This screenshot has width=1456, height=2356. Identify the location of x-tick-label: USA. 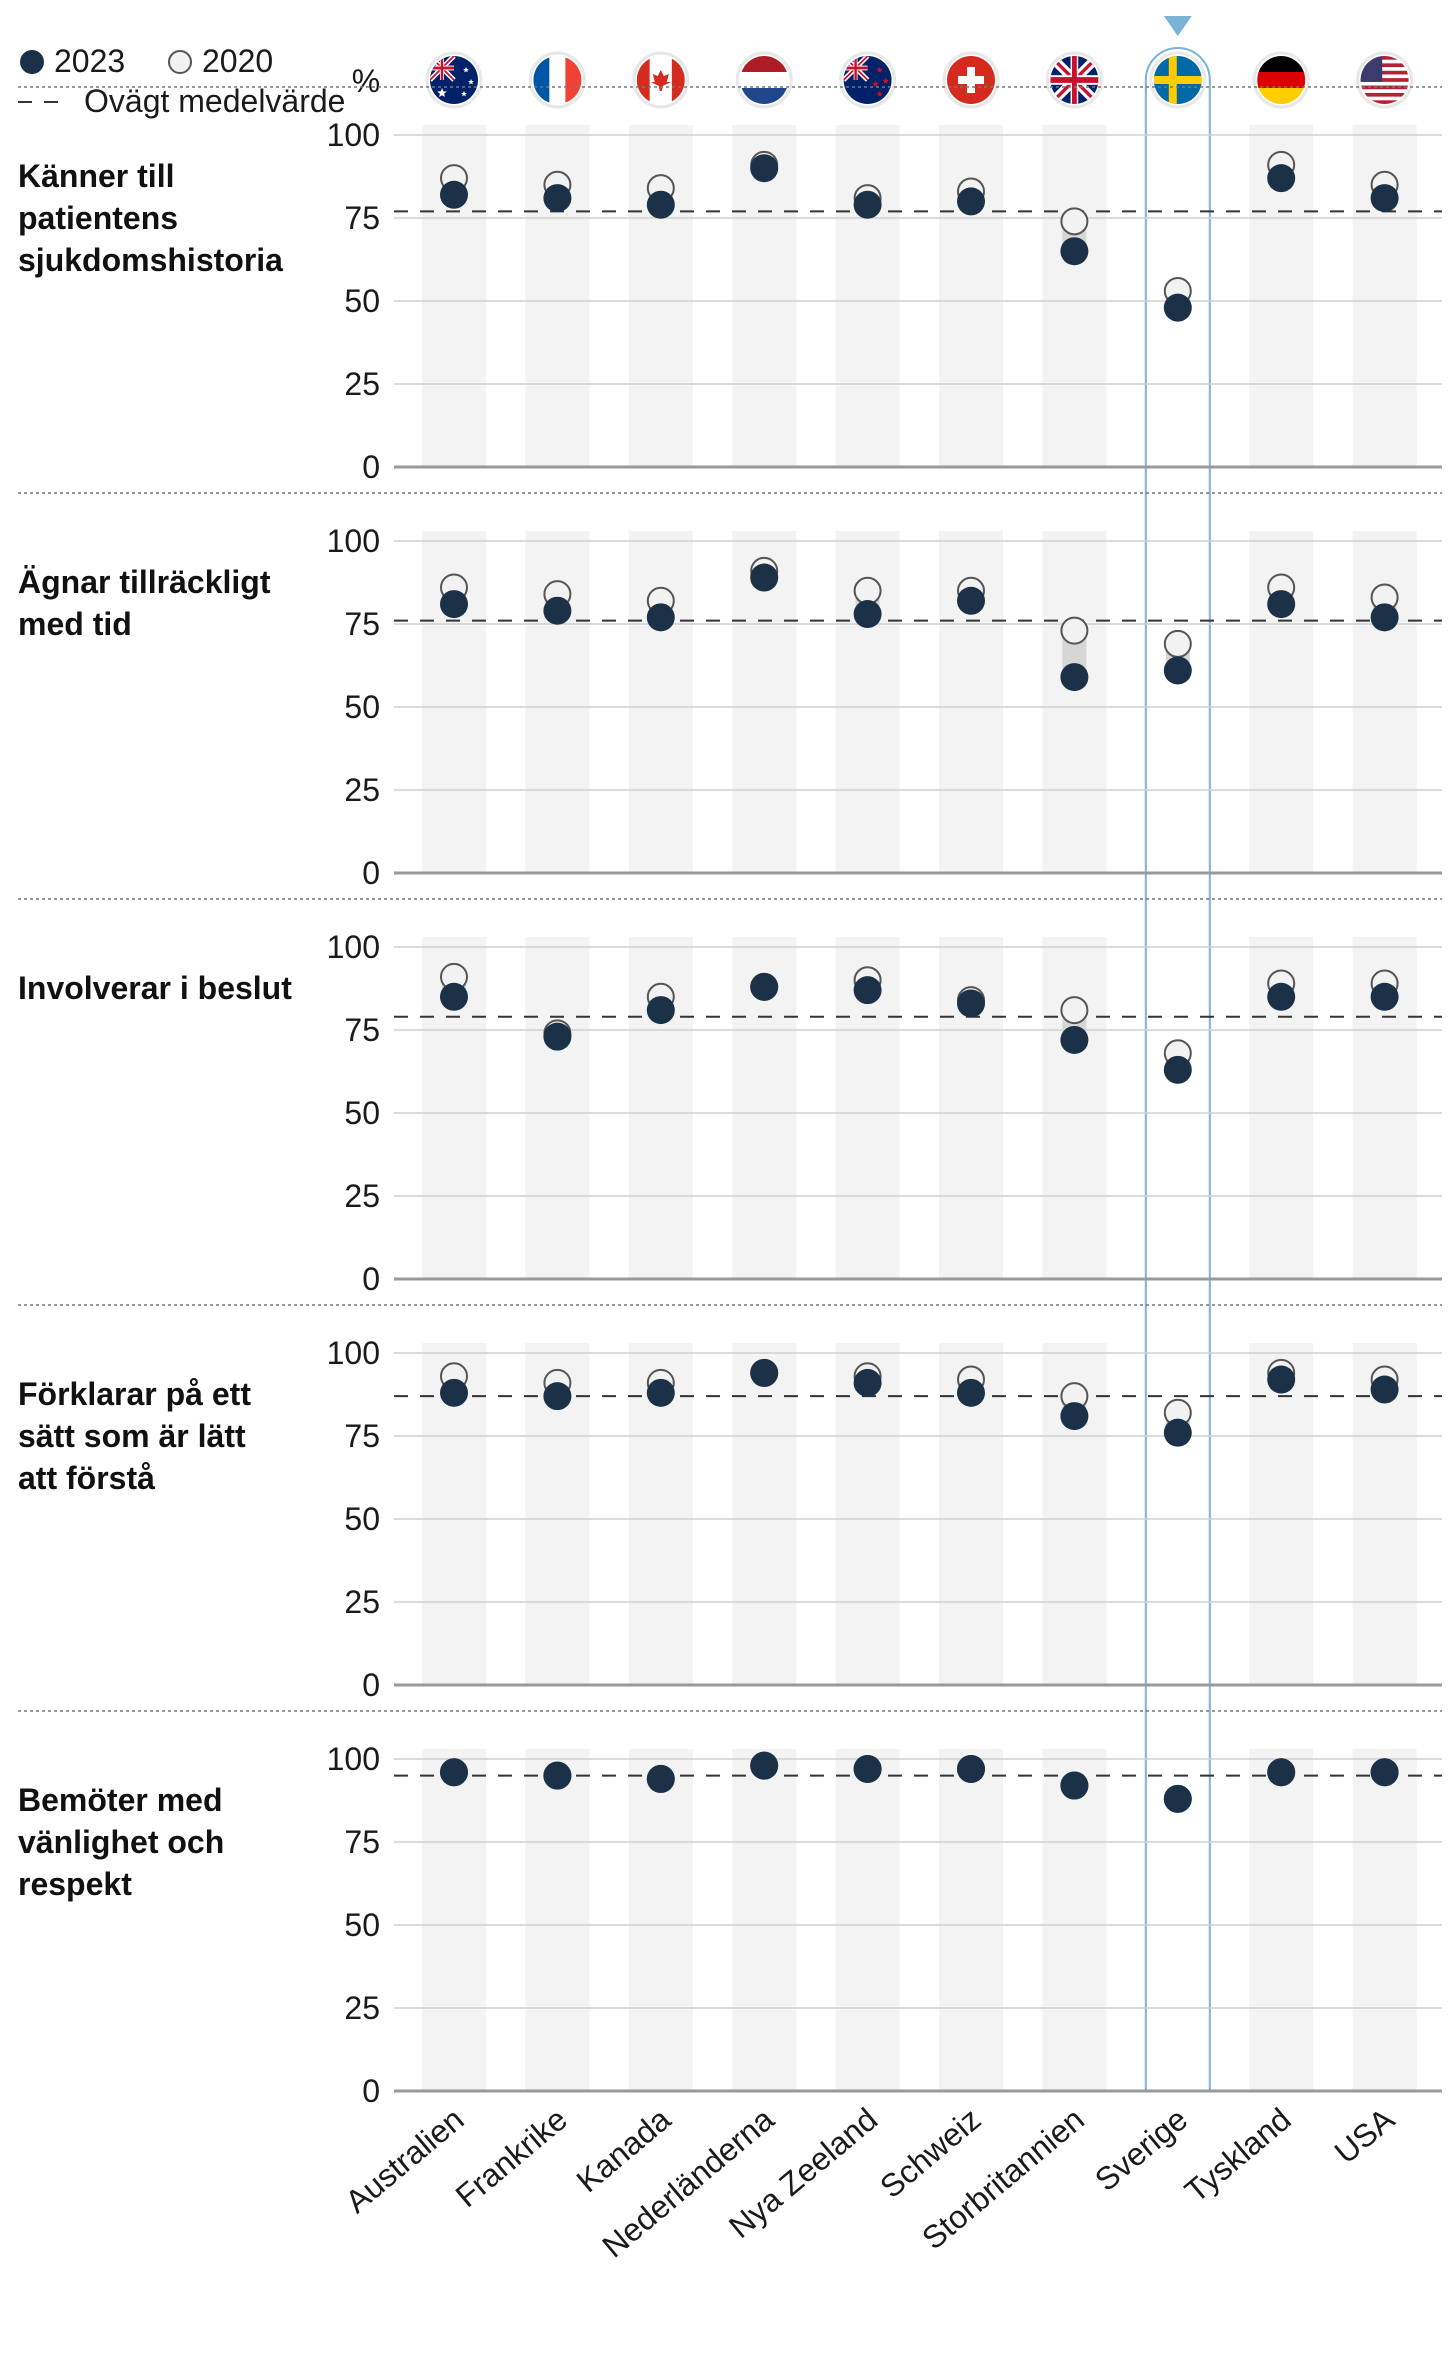
(1365, 2135).